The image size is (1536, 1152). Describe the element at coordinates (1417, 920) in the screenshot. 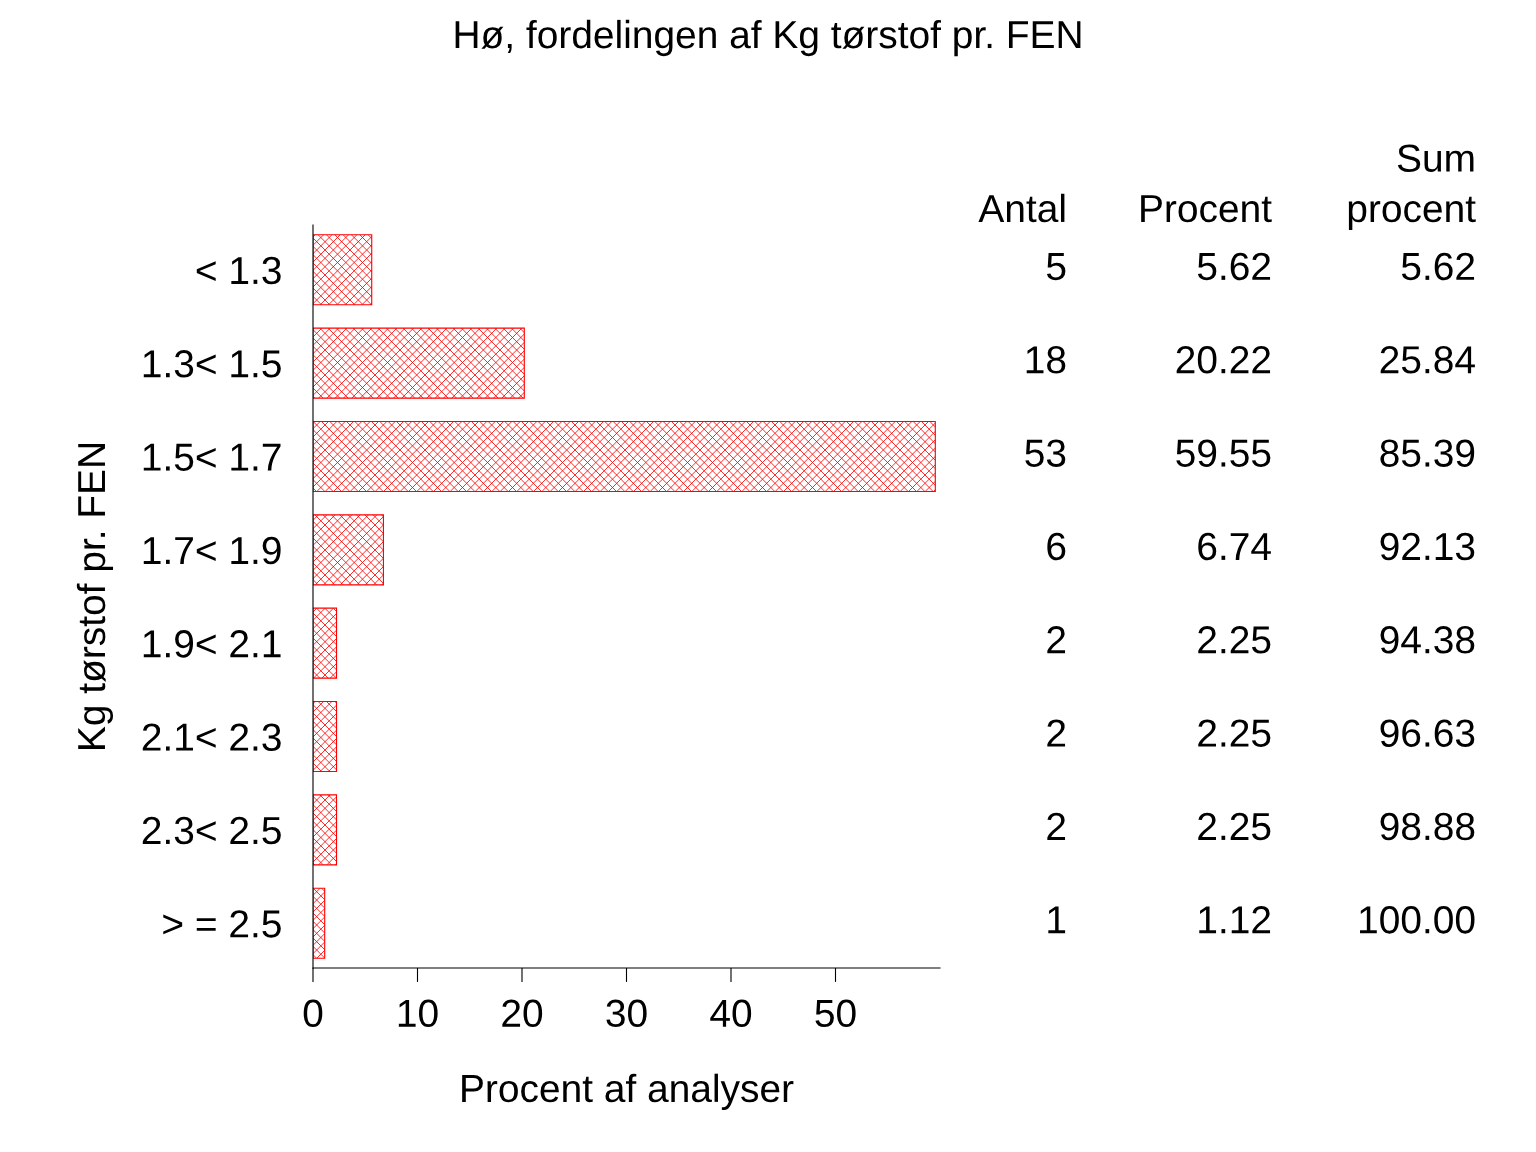

I see `text: 100.00` at that location.